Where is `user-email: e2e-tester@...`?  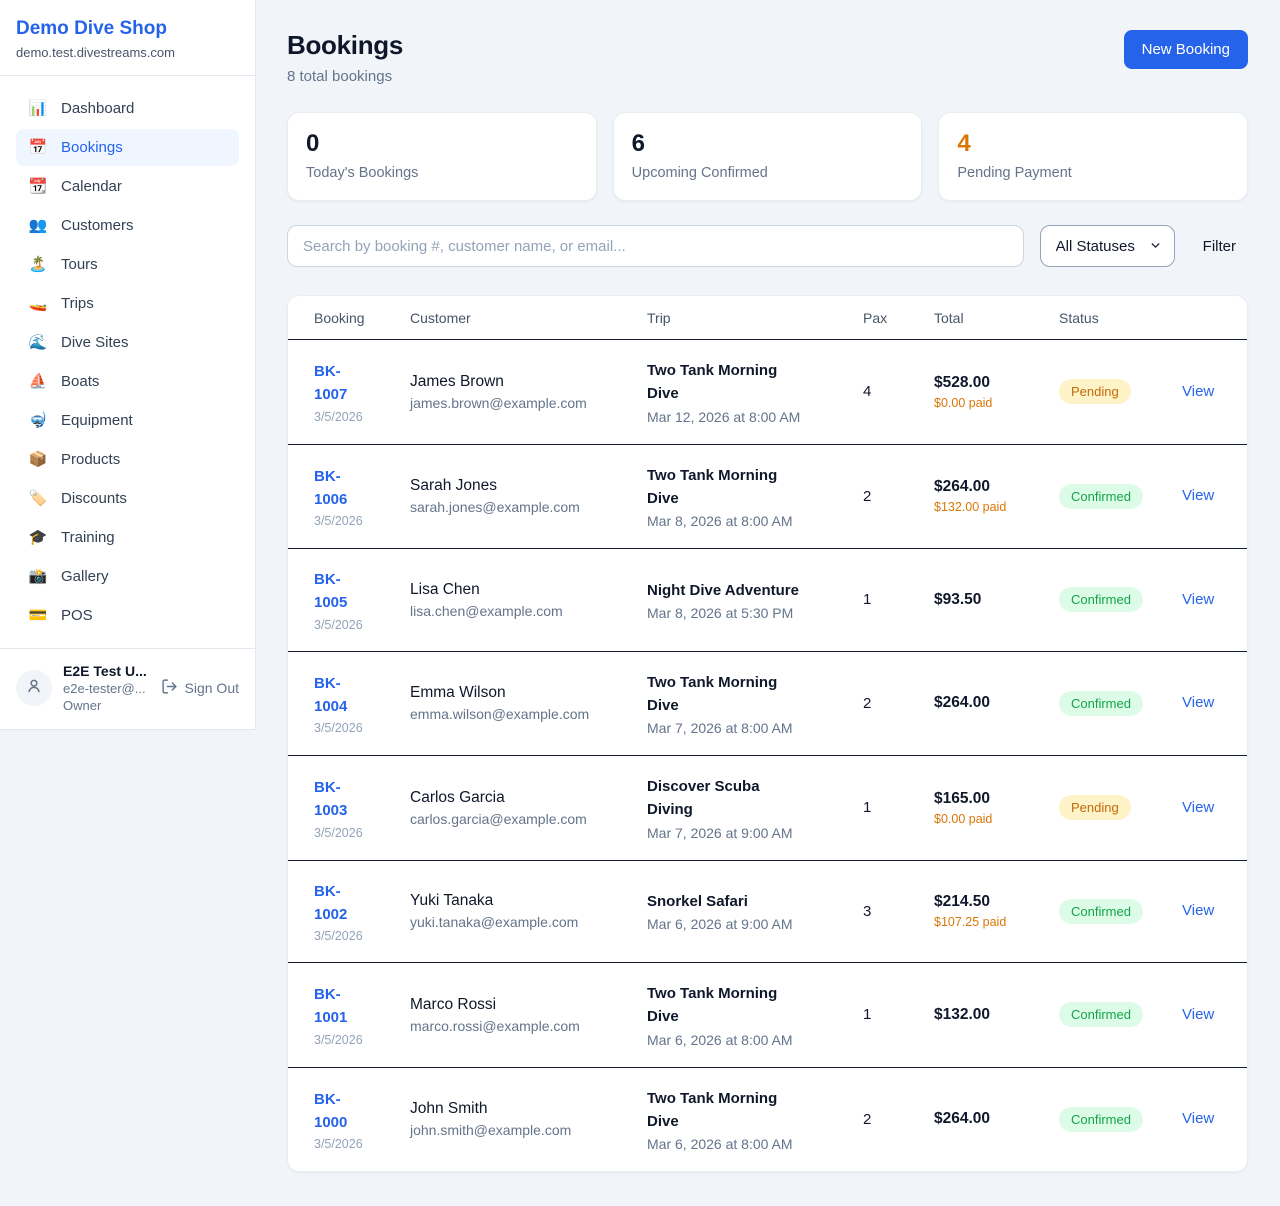
user-email: e2e-tester@... is located at coordinates (104, 688).